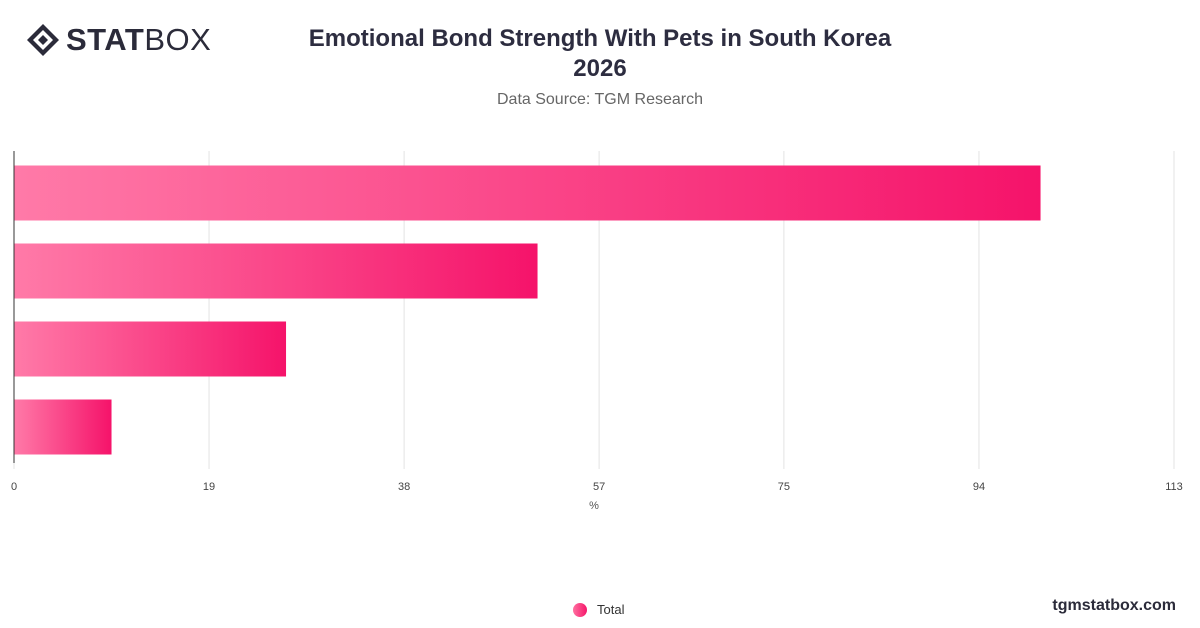  I want to click on legend: Total, so click(598, 609).